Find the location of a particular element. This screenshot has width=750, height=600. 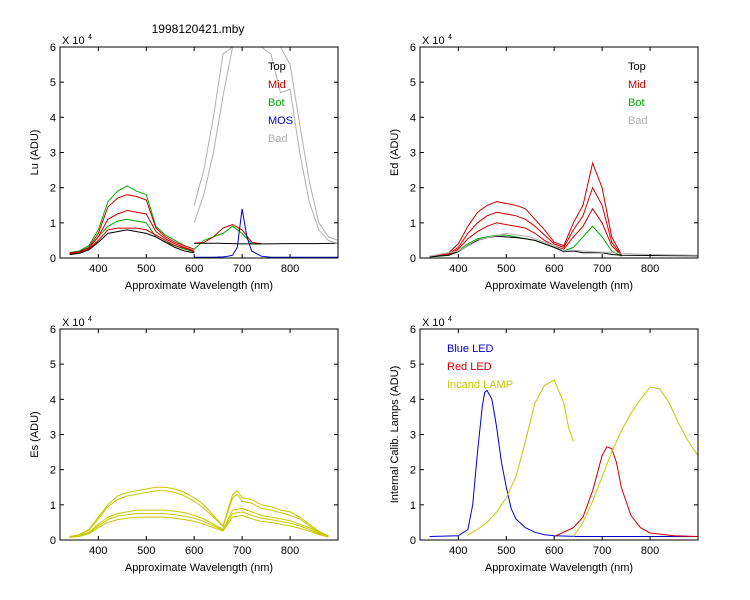

y-axis-label: Lu (ADU) is located at coordinates (35, 153).